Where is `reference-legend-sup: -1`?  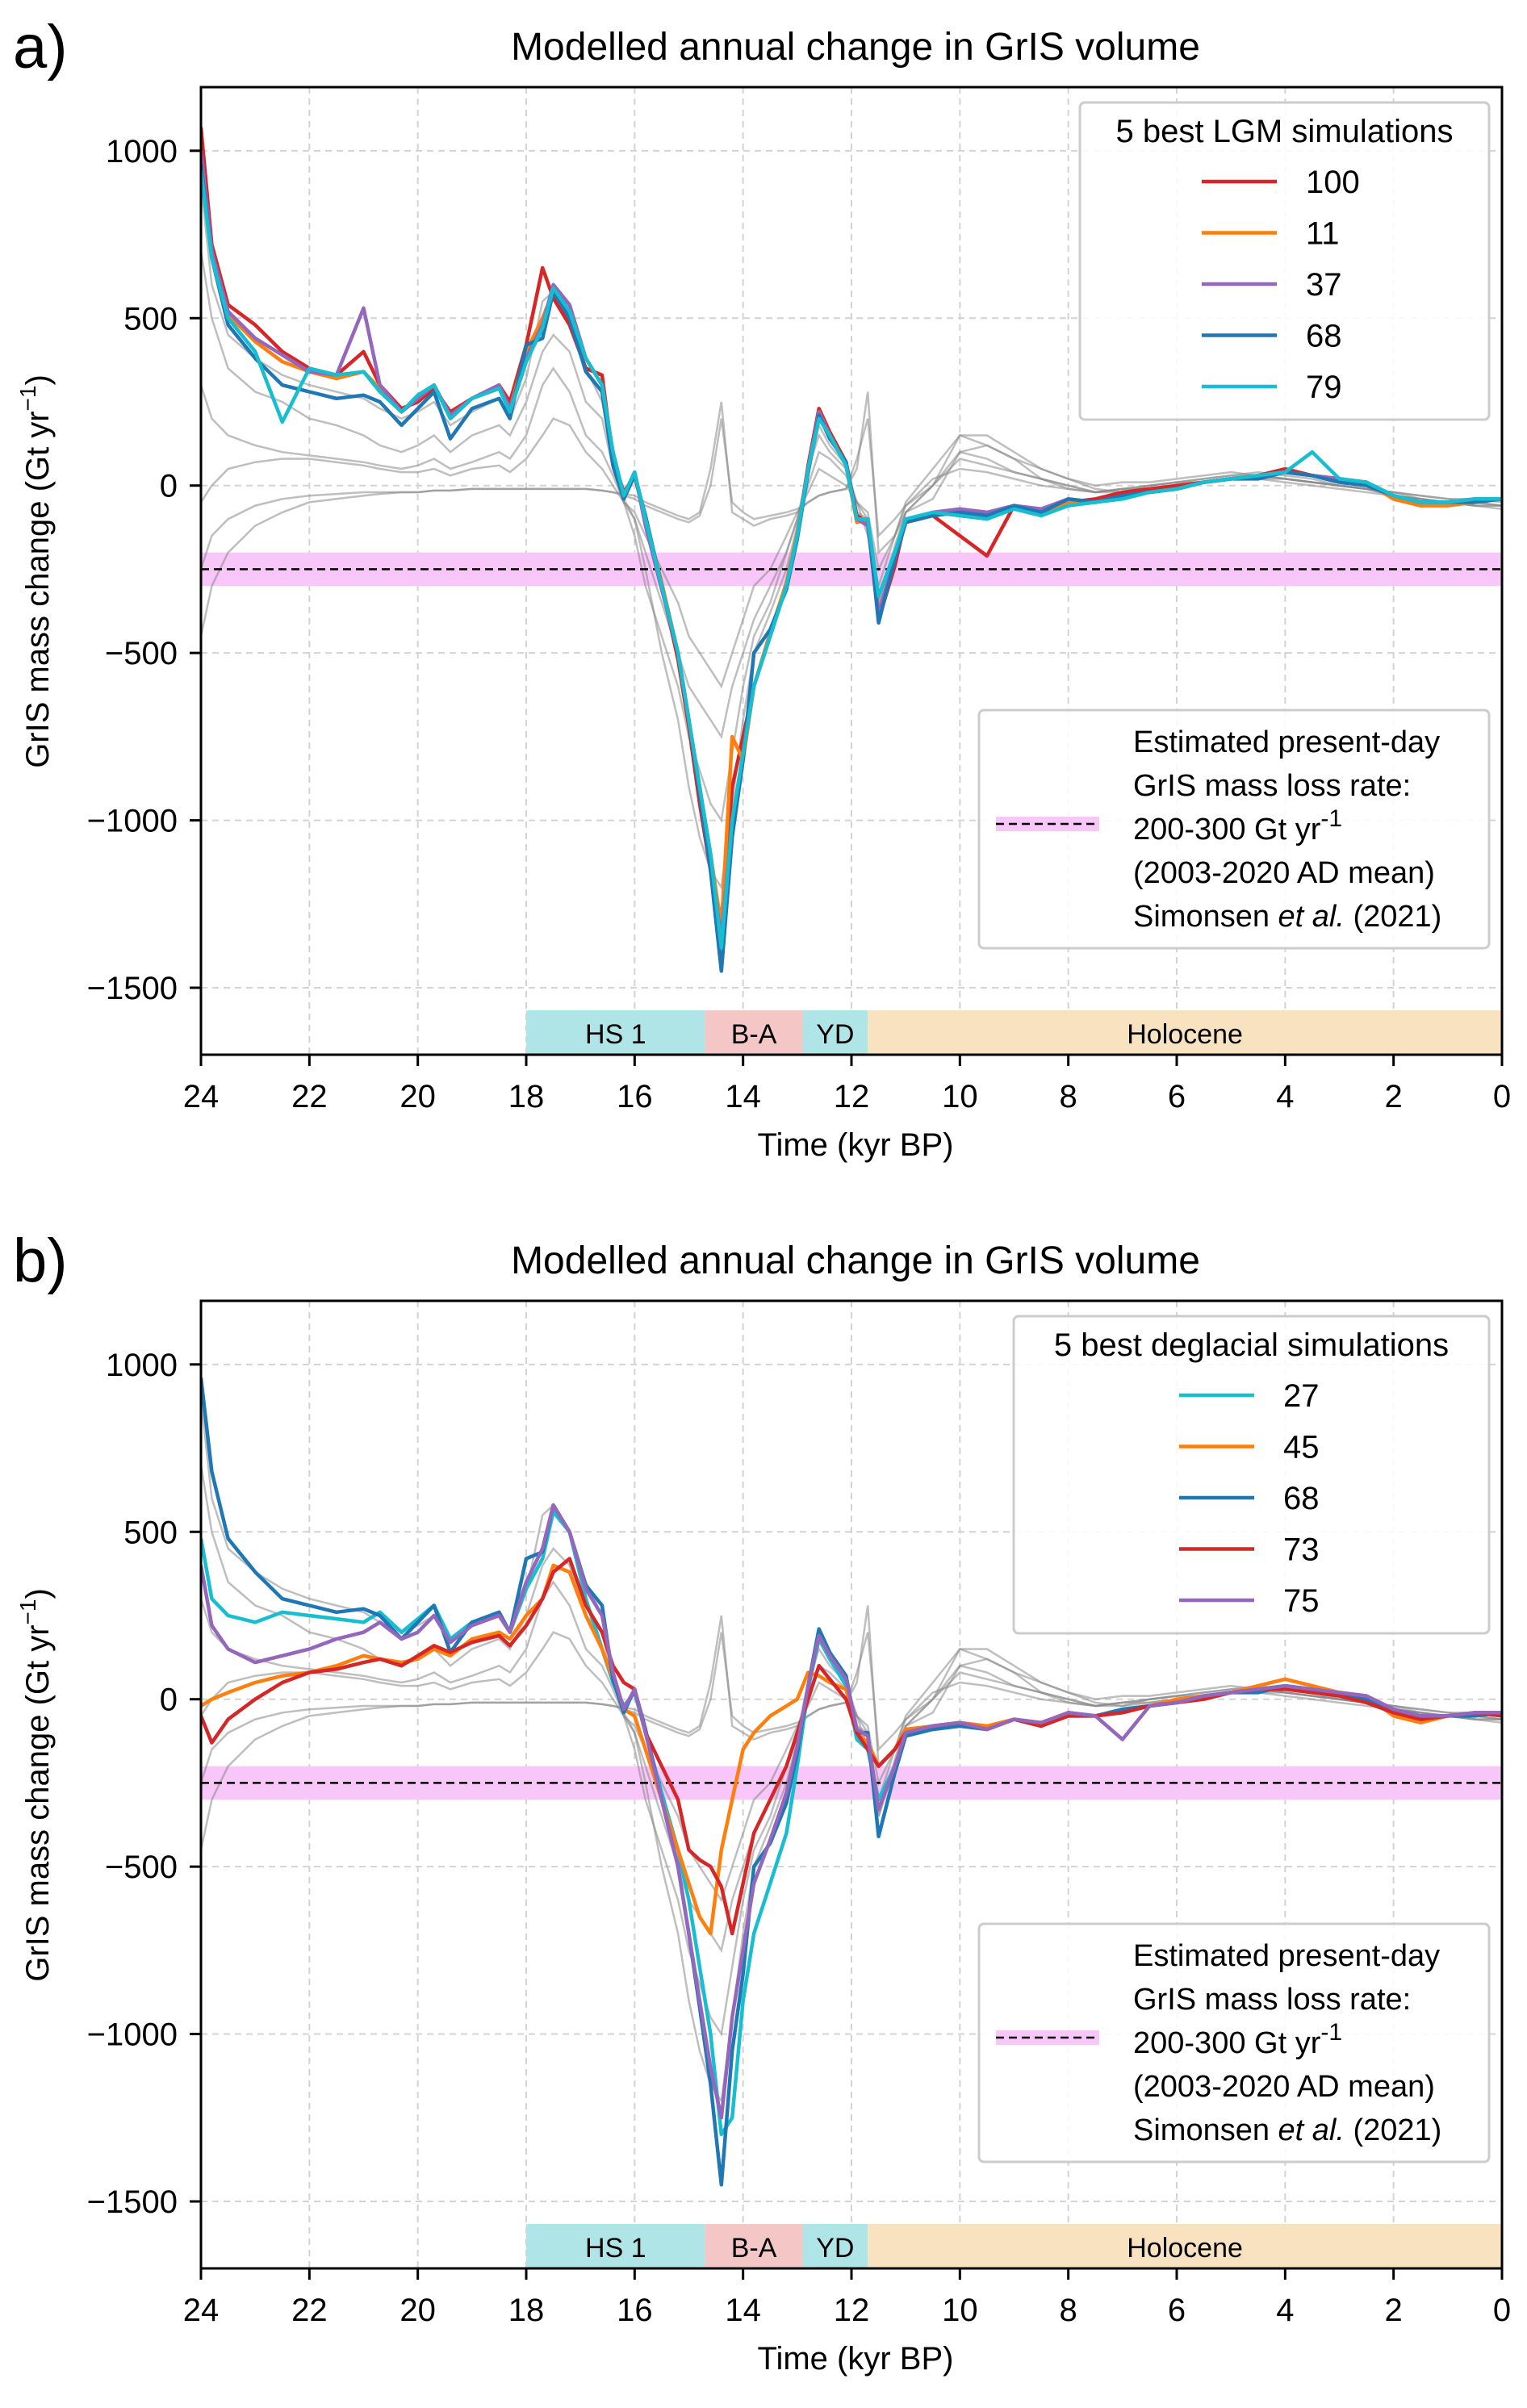 reference-legend-sup: -1 is located at coordinates (1331, 2032).